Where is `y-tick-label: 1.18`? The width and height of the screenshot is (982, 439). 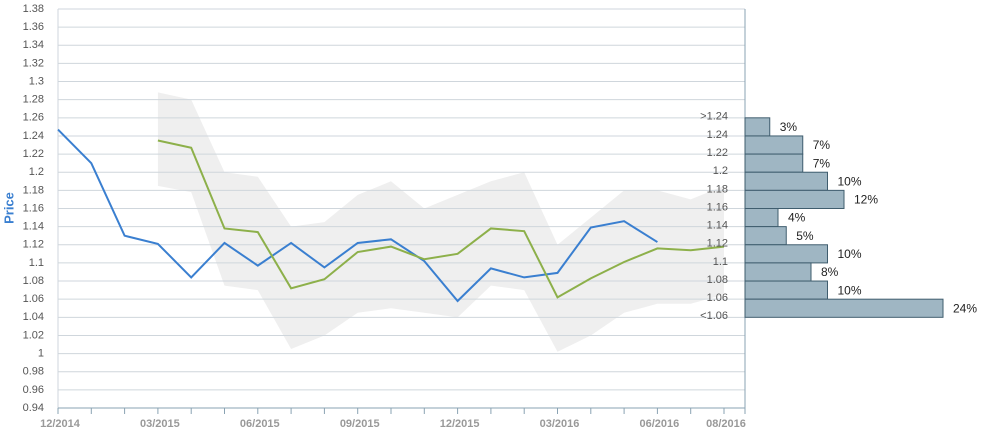 y-tick-label: 1.18 is located at coordinates (33, 190).